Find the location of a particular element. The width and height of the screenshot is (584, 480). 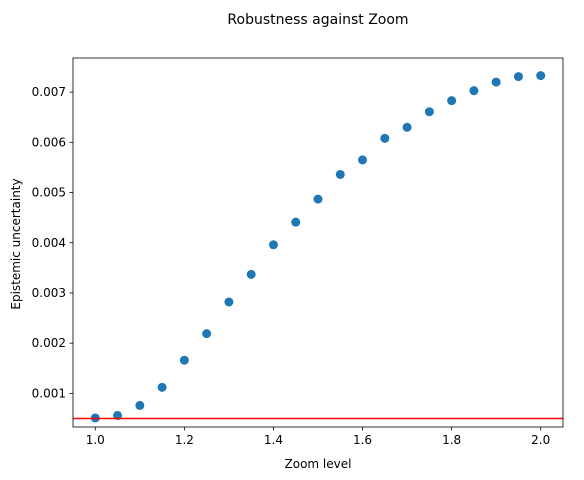

x-tick-label: 1.0 is located at coordinates (95, 440).